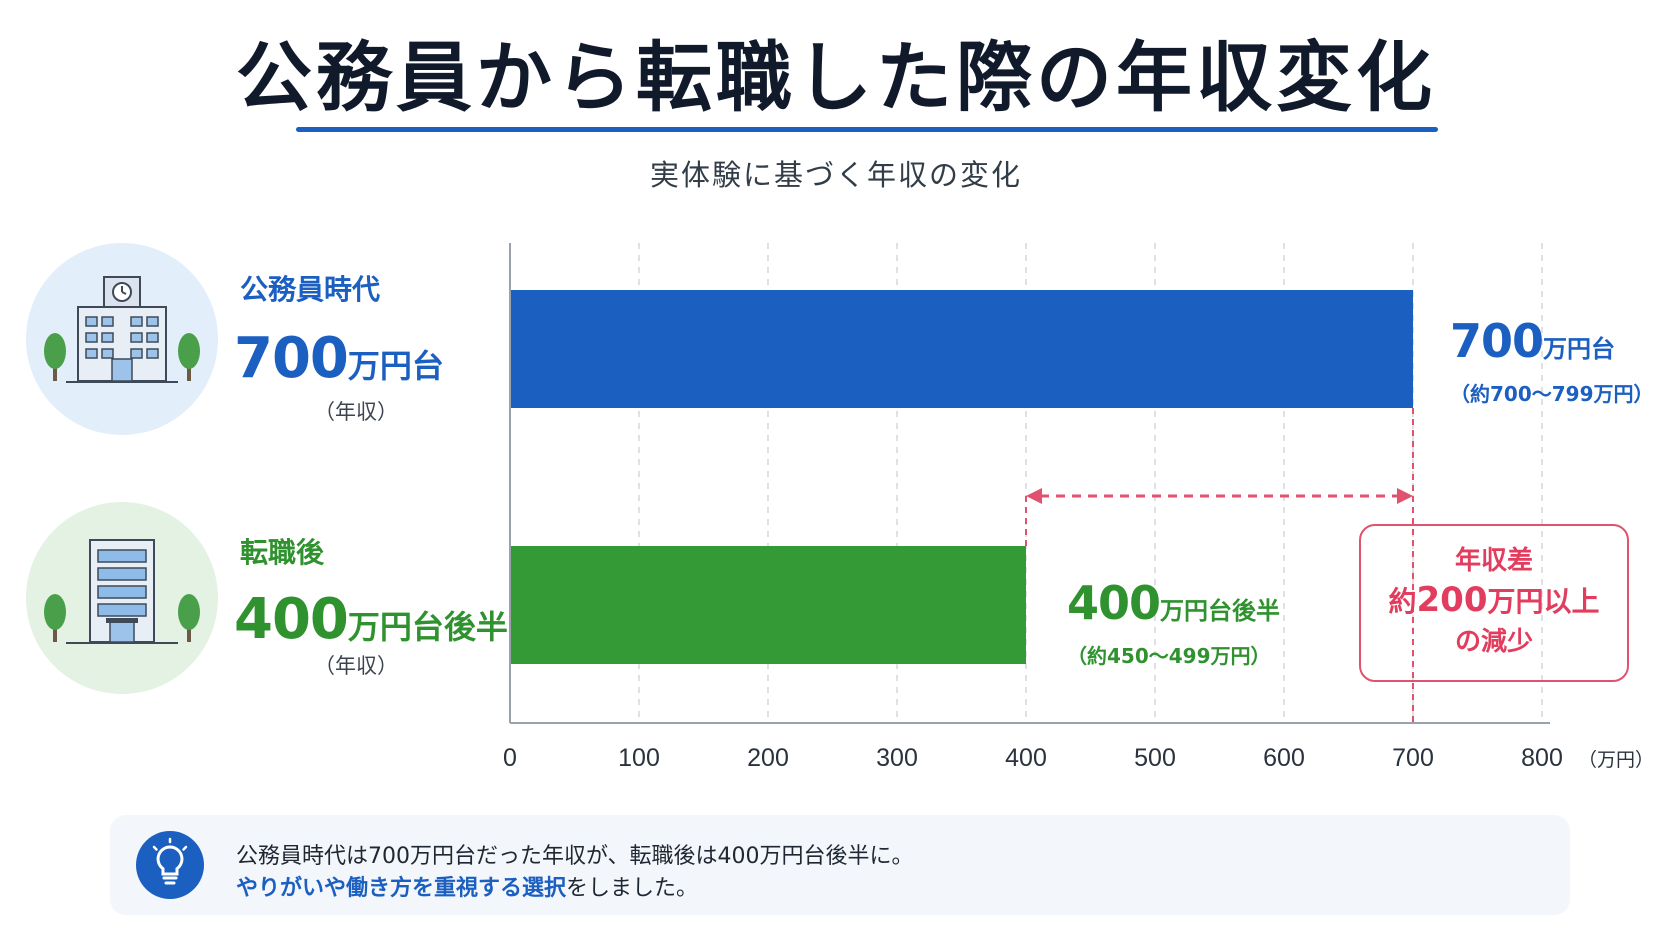 The width and height of the screenshot is (1672, 941). Describe the element at coordinates (122, 598) in the screenshot. I see `office-building-icon` at that location.